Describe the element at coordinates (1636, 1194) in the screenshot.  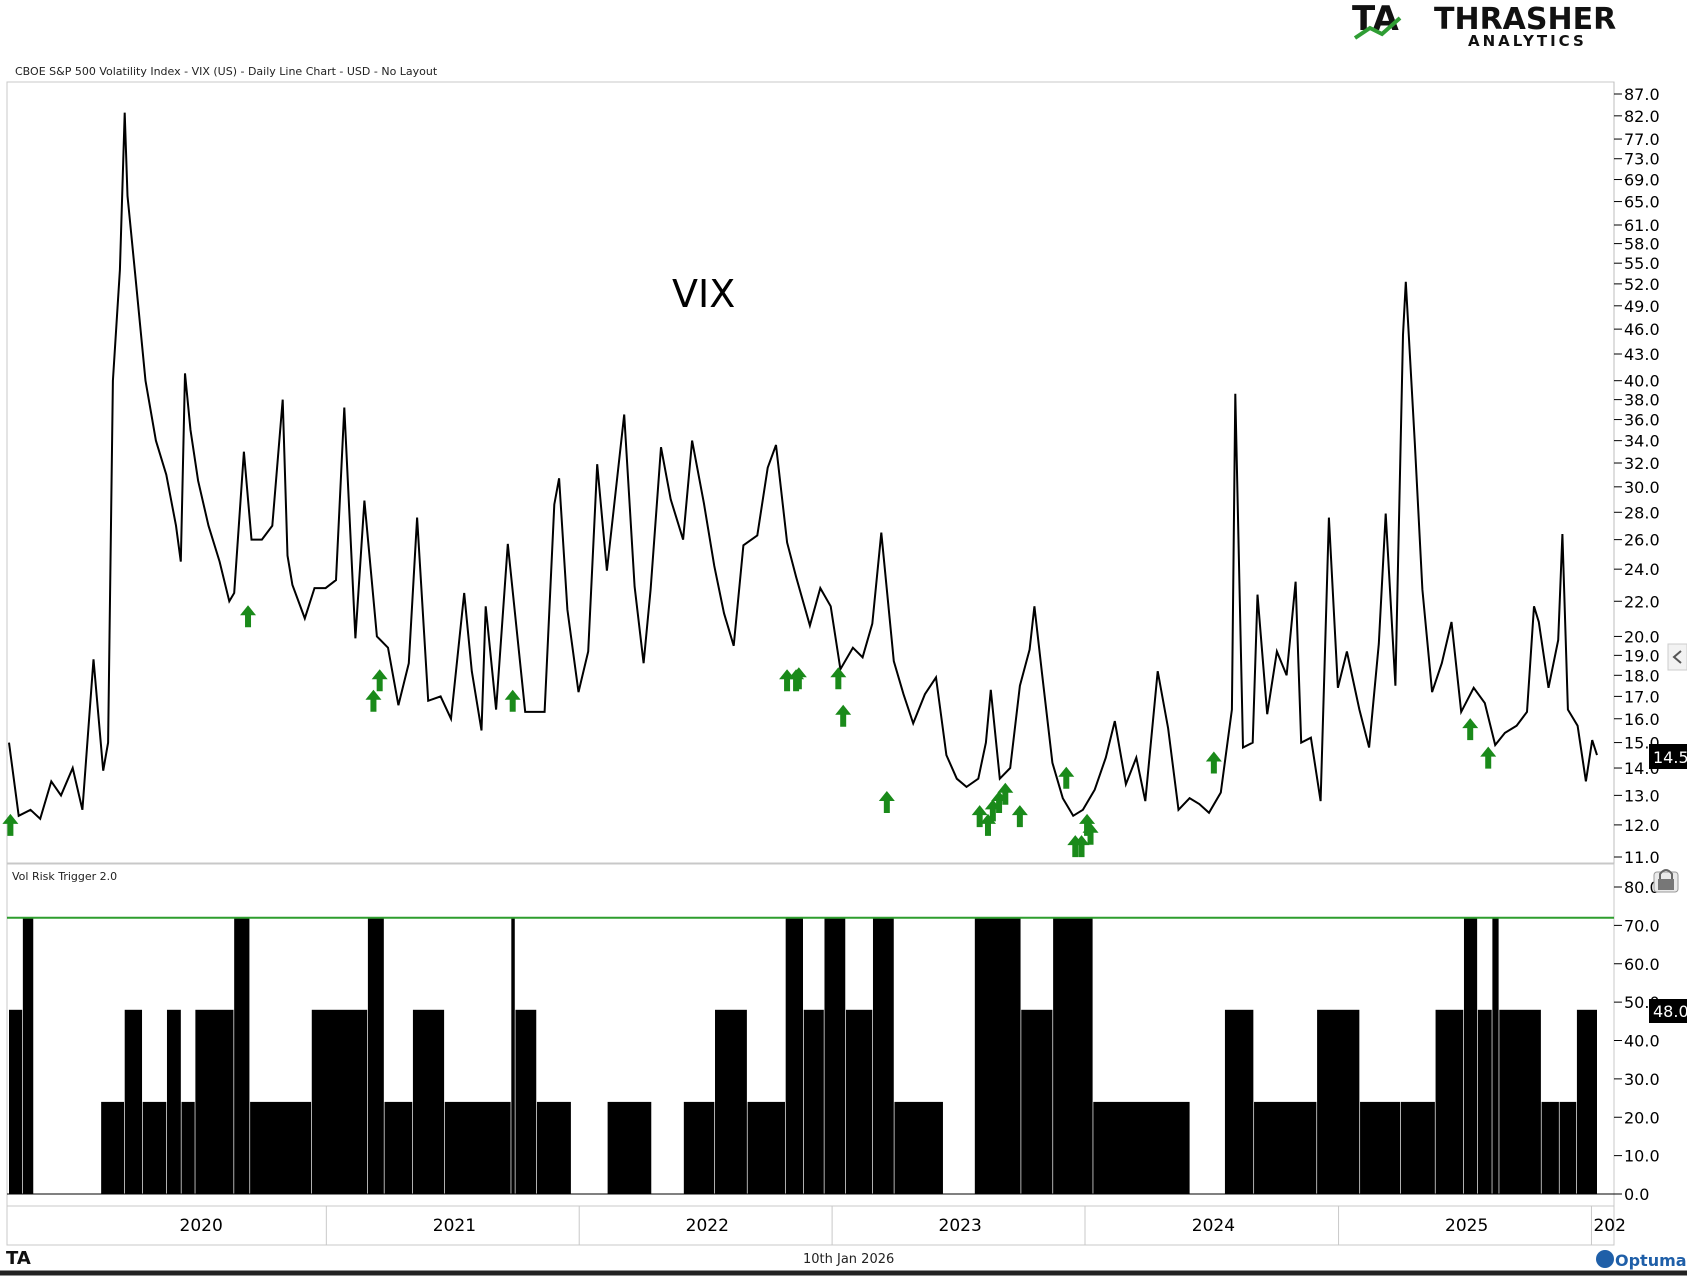
I see `indicator-y-tick-label: 0.0` at that location.